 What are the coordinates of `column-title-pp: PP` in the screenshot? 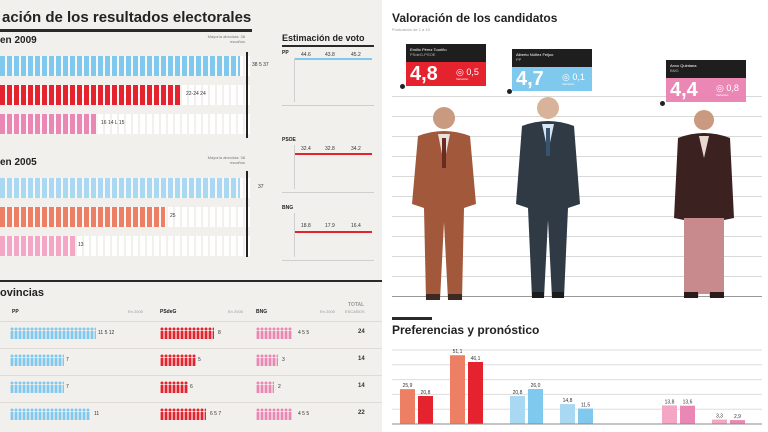 It's located at (15, 312).